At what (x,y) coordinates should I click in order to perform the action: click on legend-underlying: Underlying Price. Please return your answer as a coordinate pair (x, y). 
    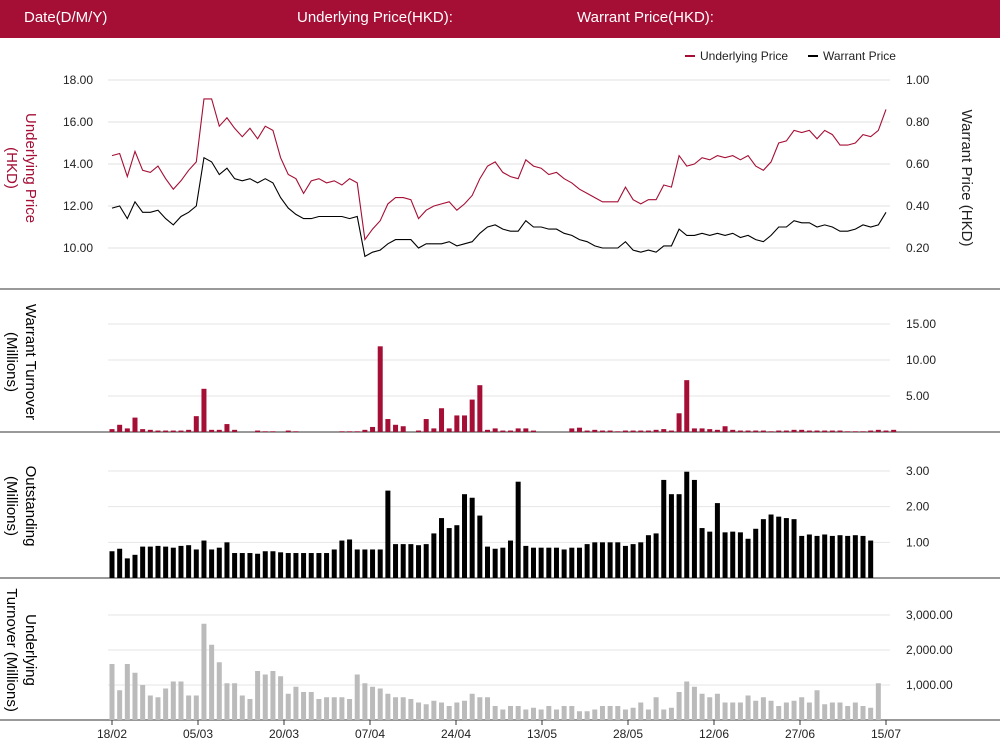
    Looking at the image, I should click on (744, 56).